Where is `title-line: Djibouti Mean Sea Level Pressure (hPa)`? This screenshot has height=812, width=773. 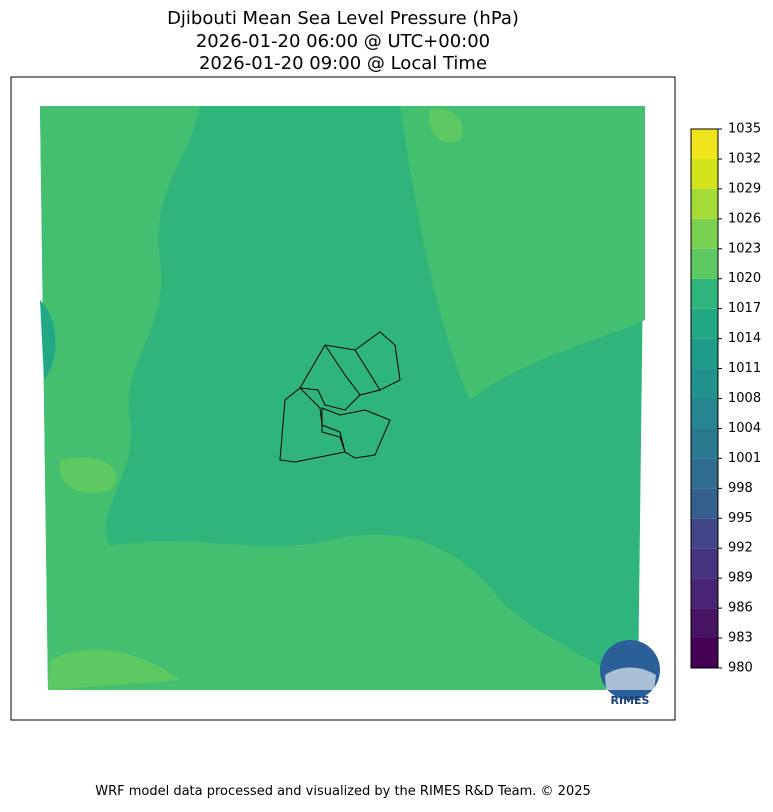 title-line: Djibouti Mean Sea Level Pressure (hPa) is located at coordinates (343, 18).